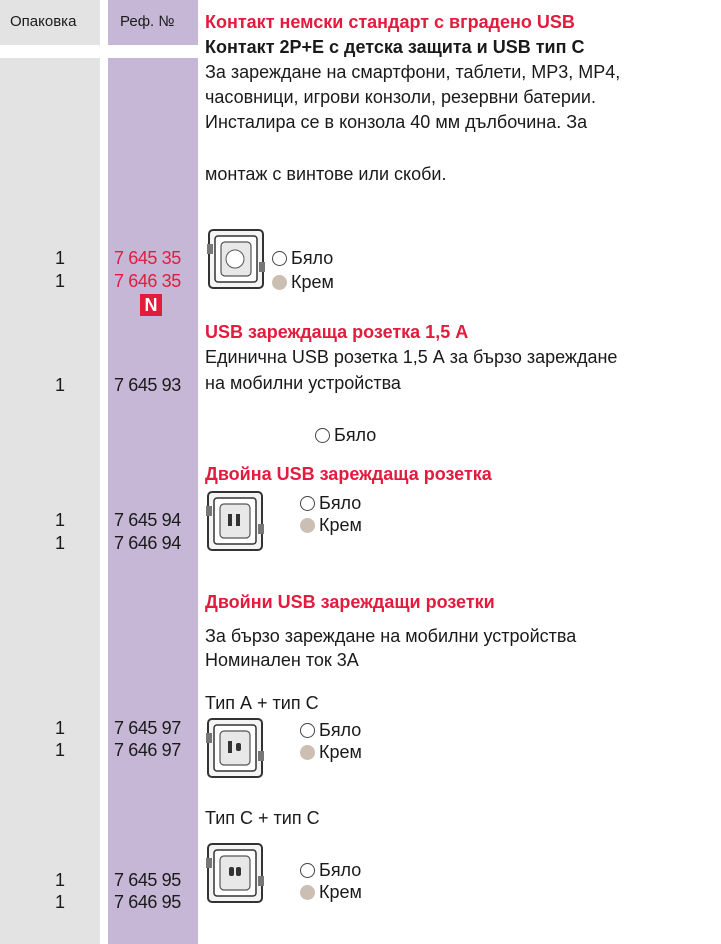 The height and width of the screenshot is (944, 721). I want to click on ref: 7 645 94, so click(147, 520).